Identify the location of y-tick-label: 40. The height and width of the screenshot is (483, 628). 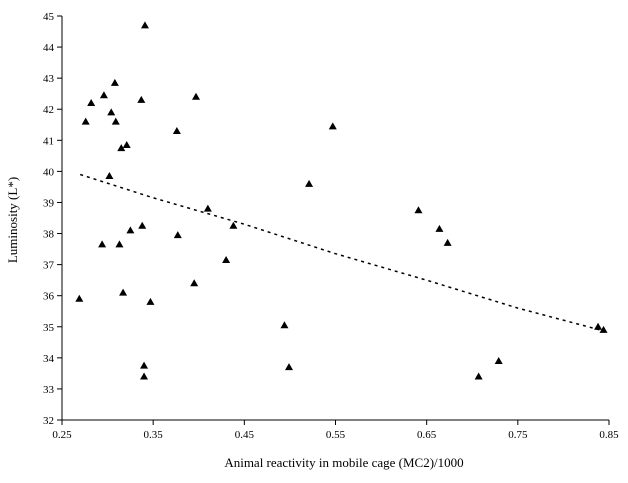
(49, 172).